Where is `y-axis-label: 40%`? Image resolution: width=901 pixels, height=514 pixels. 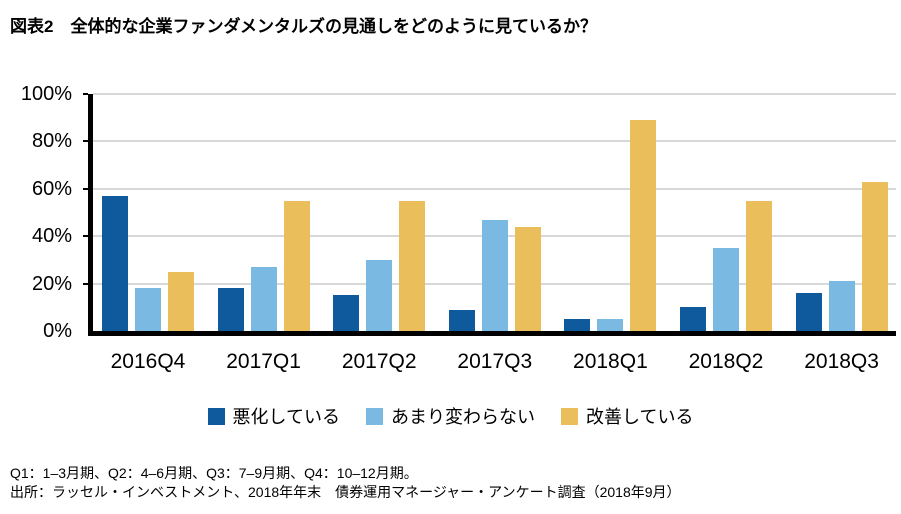 y-axis-label: 40% is located at coordinates (51, 236).